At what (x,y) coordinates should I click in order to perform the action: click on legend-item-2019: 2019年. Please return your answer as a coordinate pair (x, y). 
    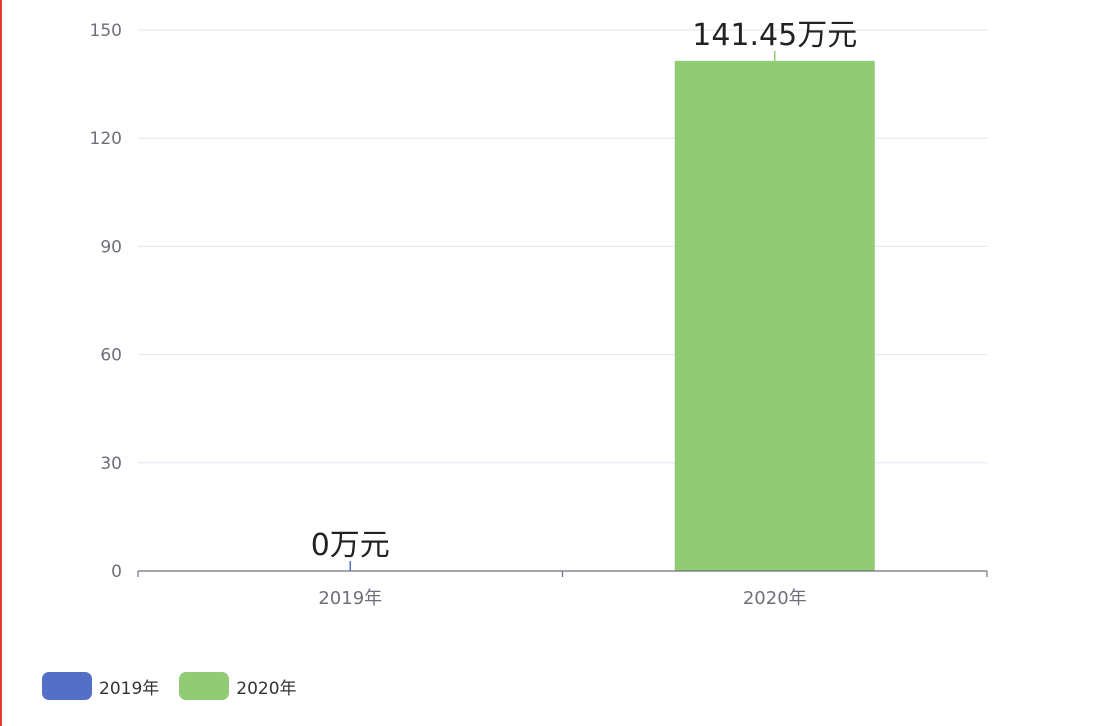
    Looking at the image, I should click on (100, 686).